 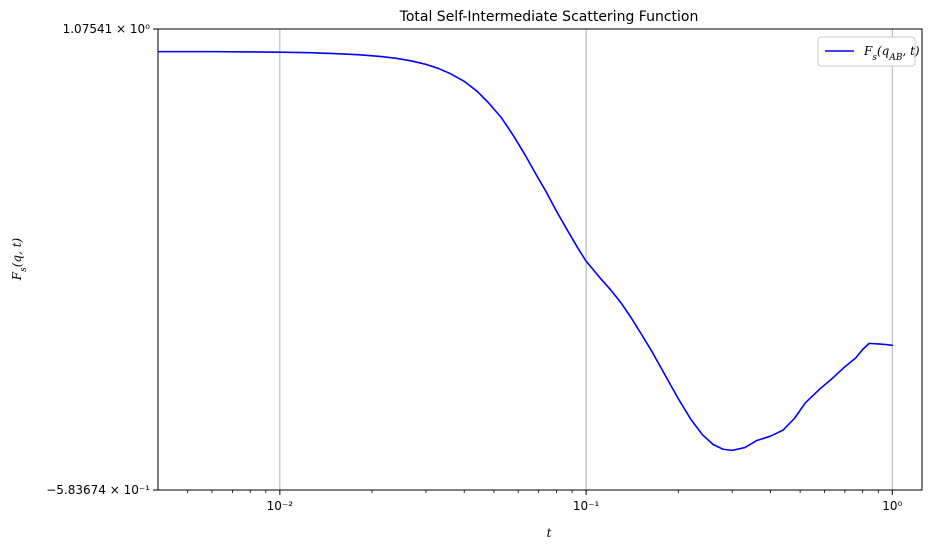 I want to click on legend-entry-label: Fs(qAB, t), so click(x=891, y=53).